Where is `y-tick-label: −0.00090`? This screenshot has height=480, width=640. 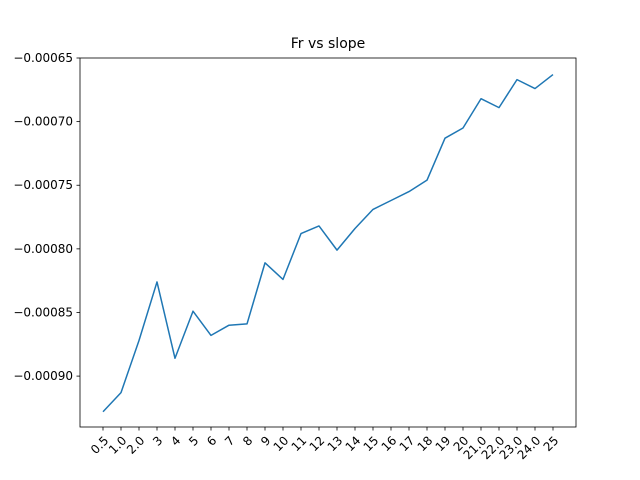 y-tick-label: −0.00090 is located at coordinates (43, 376).